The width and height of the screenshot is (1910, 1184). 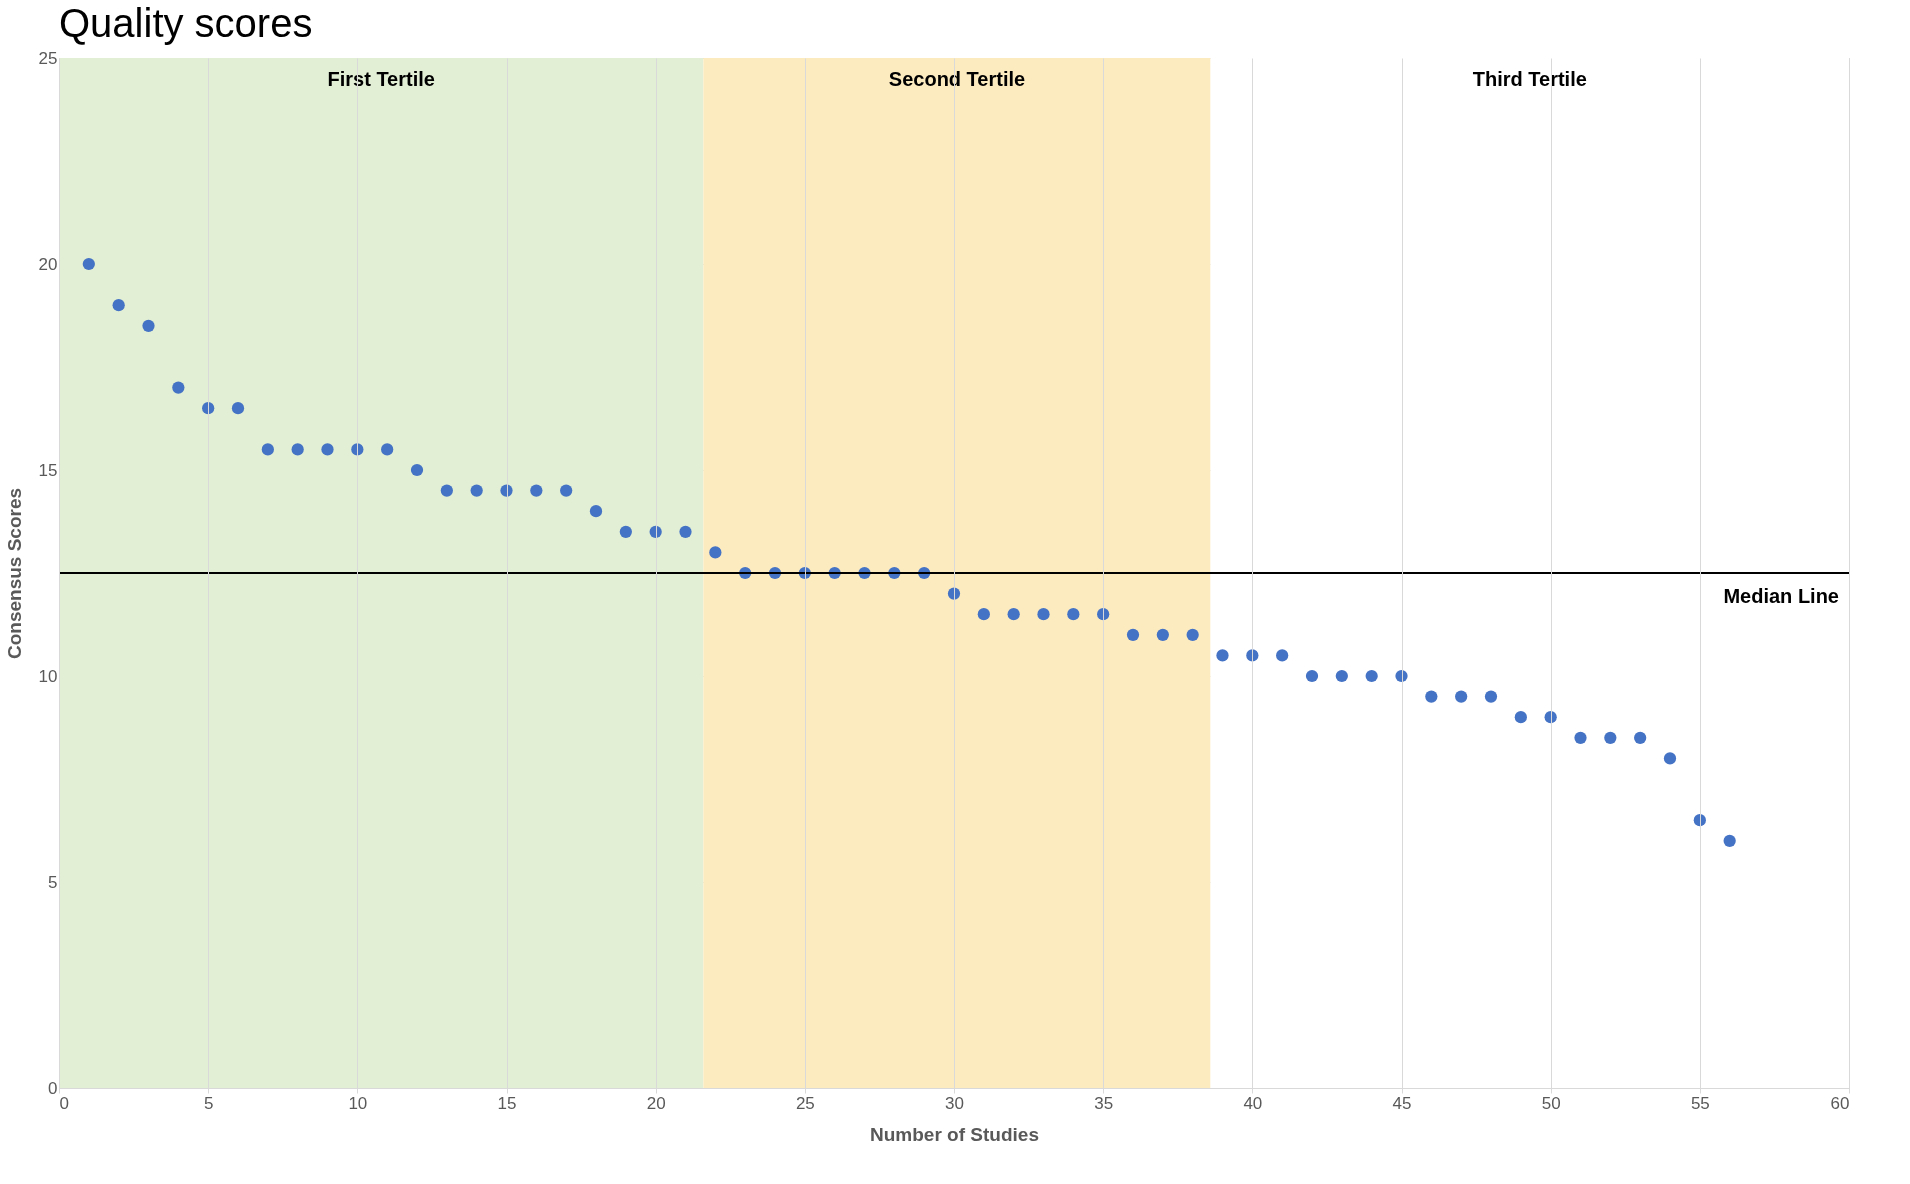 I want to click on x-tick-label: 50, so click(x=1551, y=1103).